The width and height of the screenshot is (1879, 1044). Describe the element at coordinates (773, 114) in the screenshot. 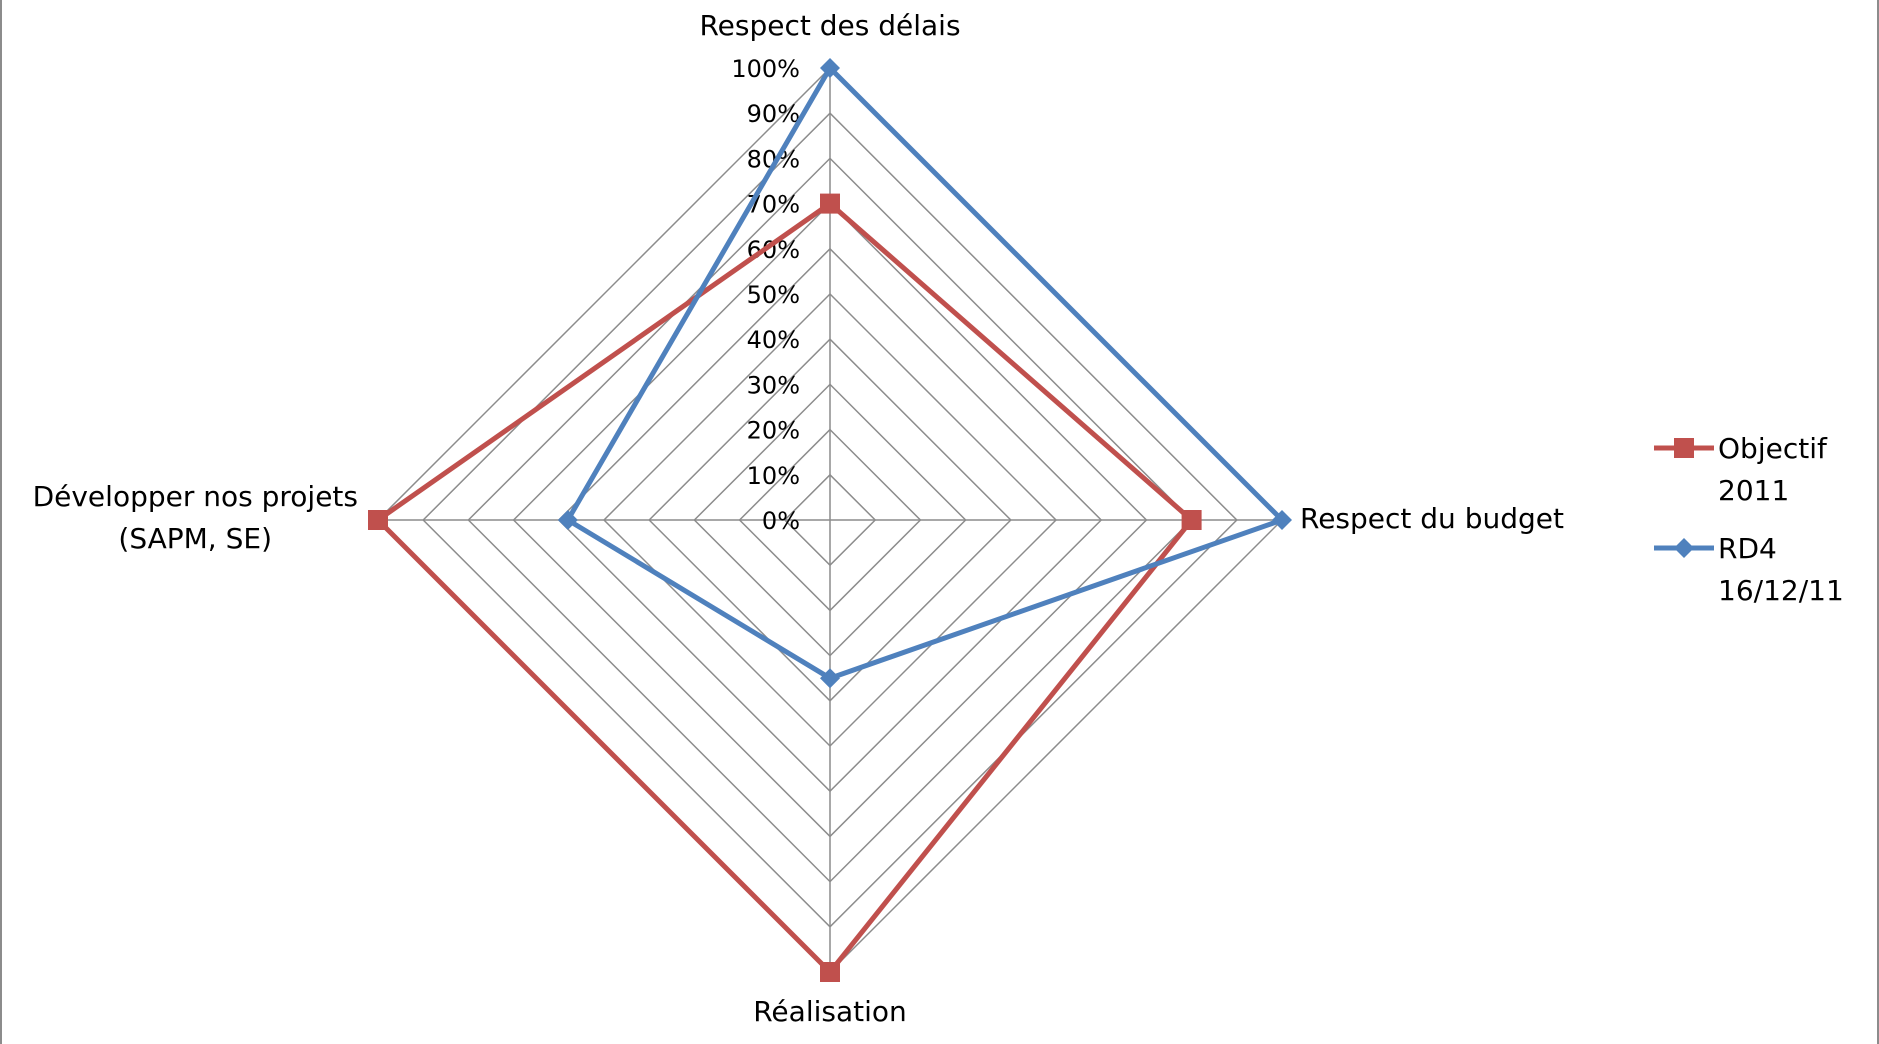

I see `tick-label: 90%` at that location.